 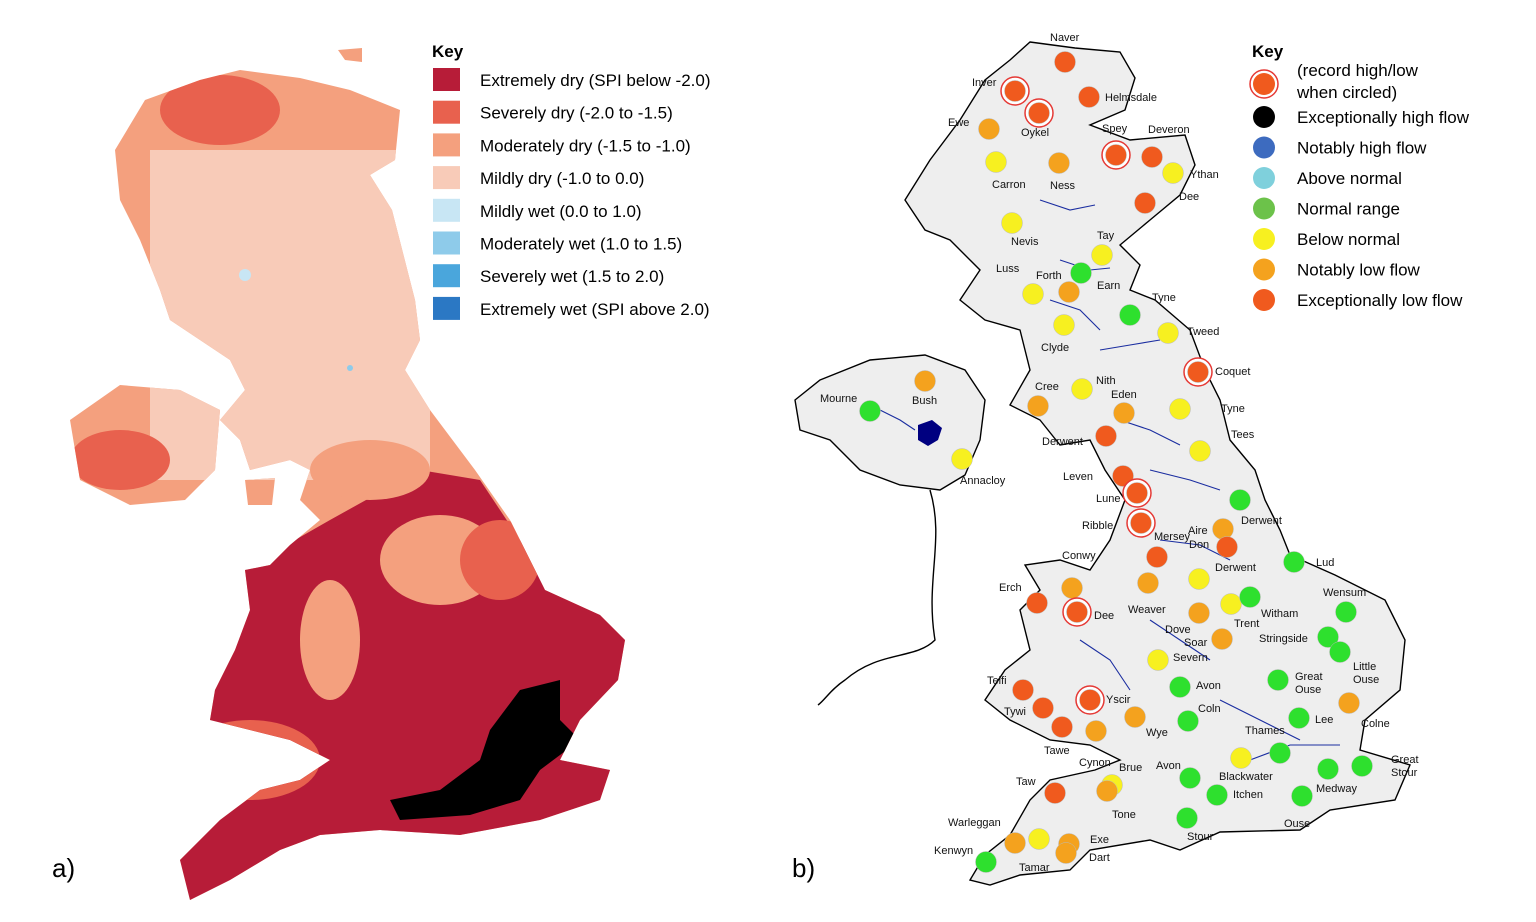 What do you see at coordinates (1010, 688) in the screenshot?
I see `river-station-teifi: Teifi` at bounding box center [1010, 688].